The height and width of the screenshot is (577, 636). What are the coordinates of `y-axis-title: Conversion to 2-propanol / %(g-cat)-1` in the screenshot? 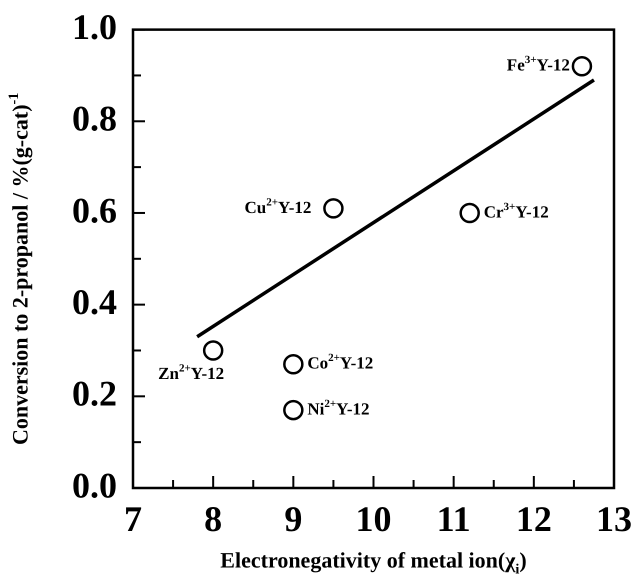 It's located at (19, 269).